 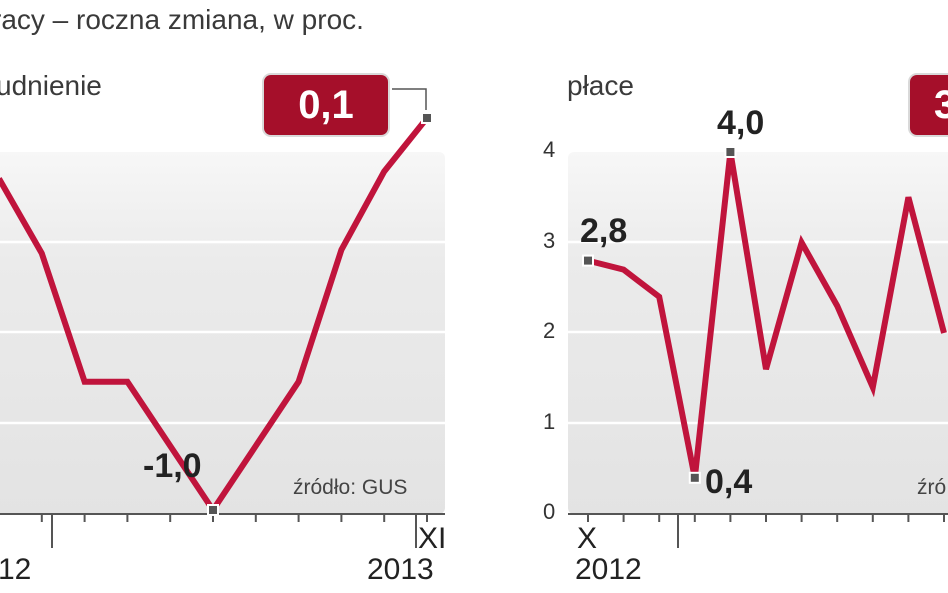 I want to click on x-label-year-start: 12, so click(x=16, y=569).